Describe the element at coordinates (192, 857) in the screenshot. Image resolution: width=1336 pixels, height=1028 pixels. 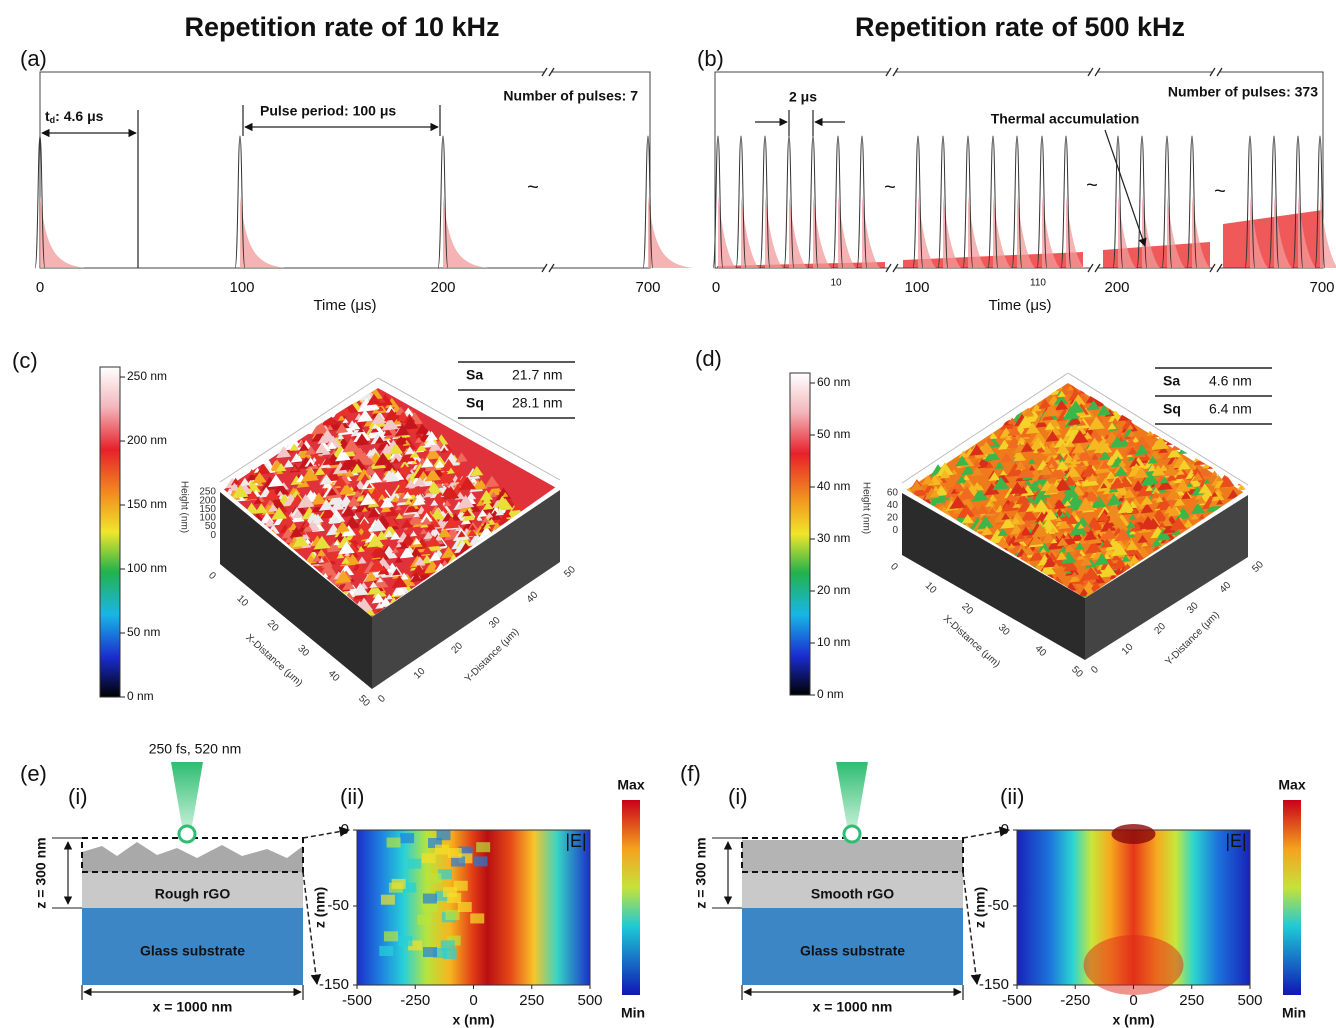
I see `rgo-rough` at that location.